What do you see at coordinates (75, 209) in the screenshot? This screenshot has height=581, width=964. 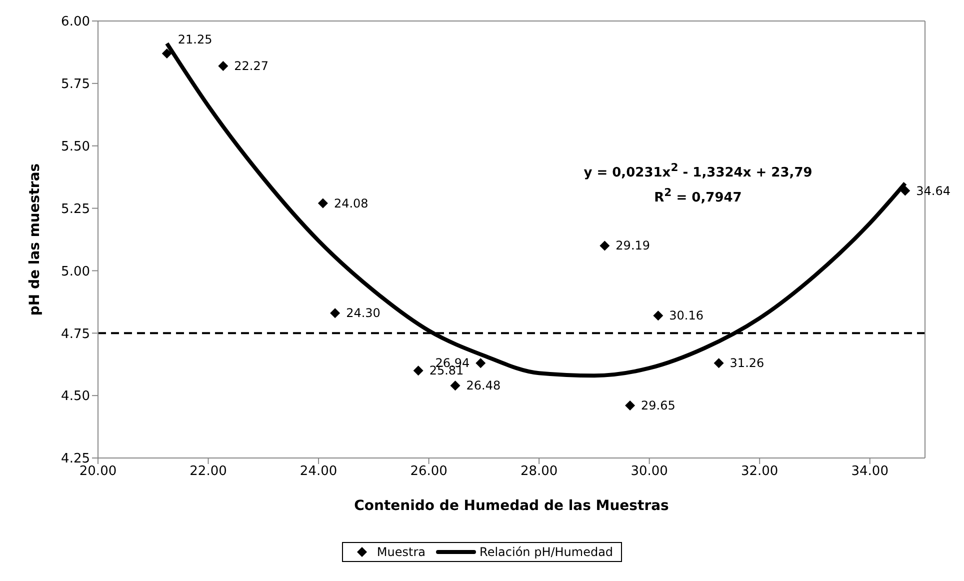 I see `y-tick-label: 5.25` at bounding box center [75, 209].